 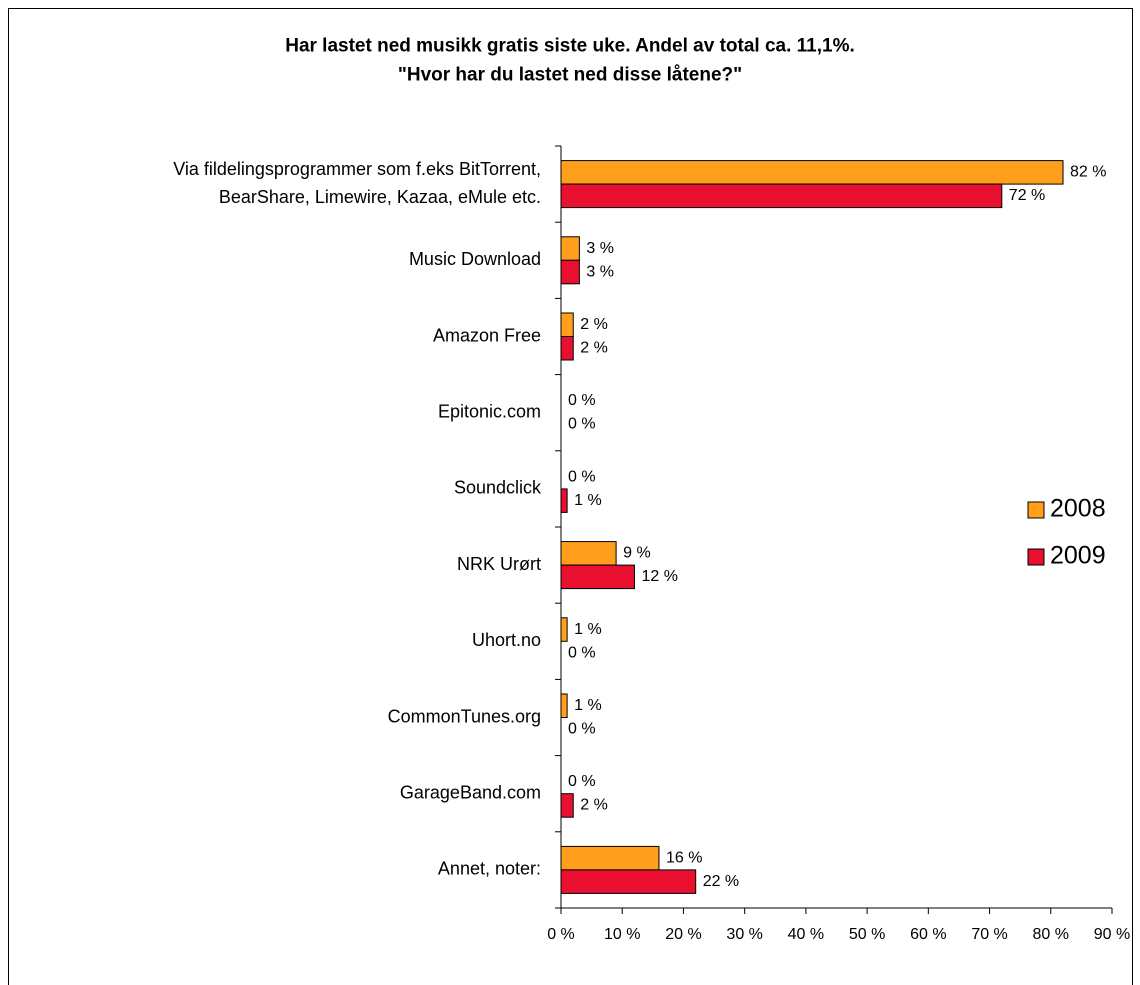 What do you see at coordinates (721, 881) in the screenshot?
I see `value-label: 22 %` at bounding box center [721, 881].